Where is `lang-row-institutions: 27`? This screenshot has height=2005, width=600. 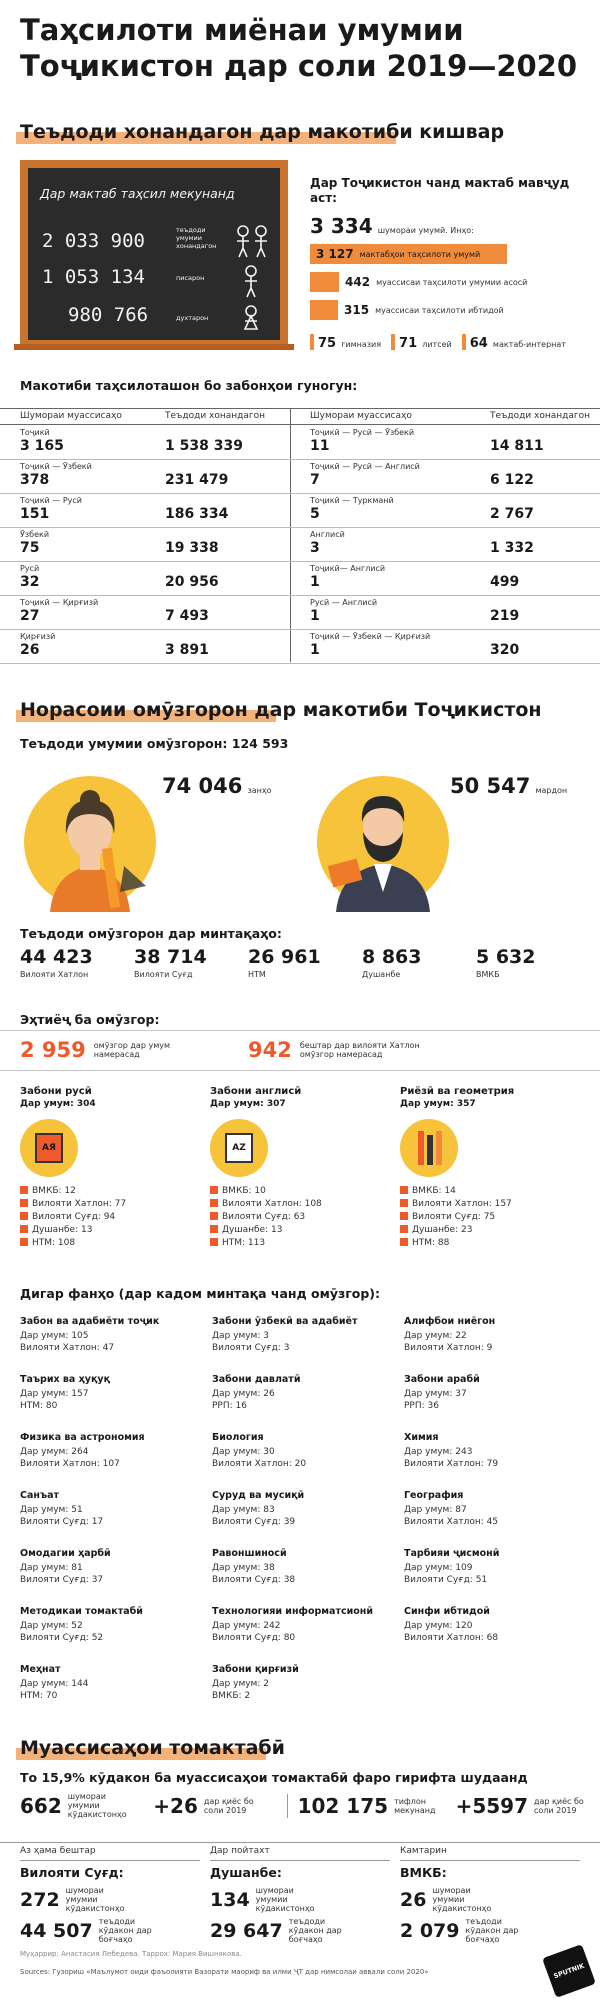
lang-row-institutions: 27 is located at coordinates (30, 616).